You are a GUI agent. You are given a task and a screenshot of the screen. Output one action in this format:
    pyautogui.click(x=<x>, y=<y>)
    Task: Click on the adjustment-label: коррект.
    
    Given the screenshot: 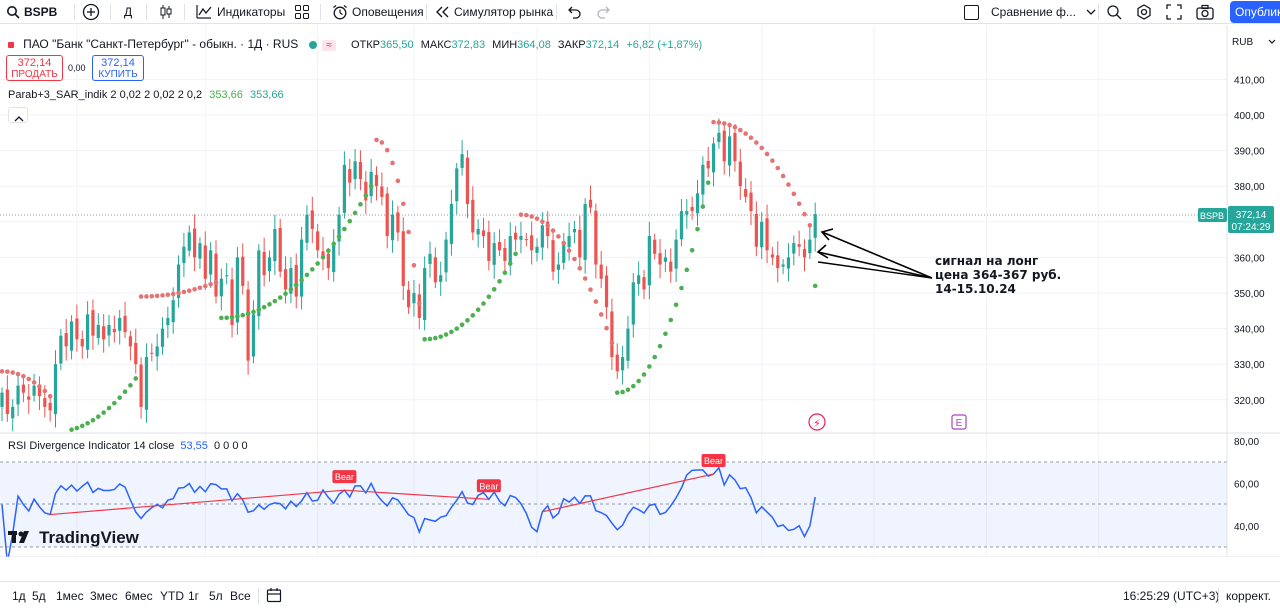 What is the action you would take?
    pyautogui.click(x=1248, y=596)
    